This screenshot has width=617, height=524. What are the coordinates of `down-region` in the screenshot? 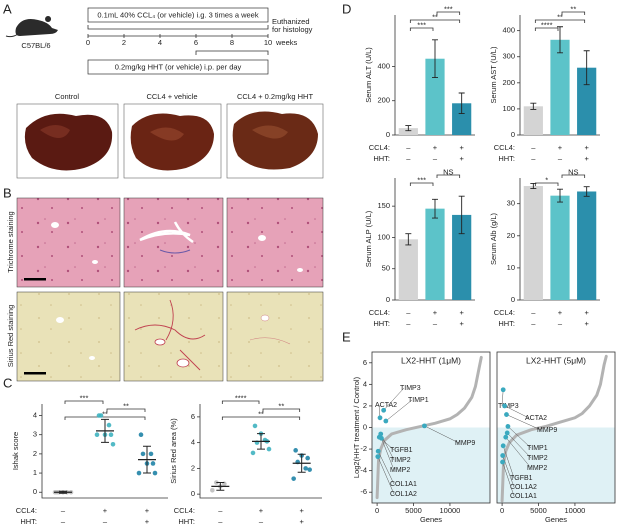 It's located at (556, 465).